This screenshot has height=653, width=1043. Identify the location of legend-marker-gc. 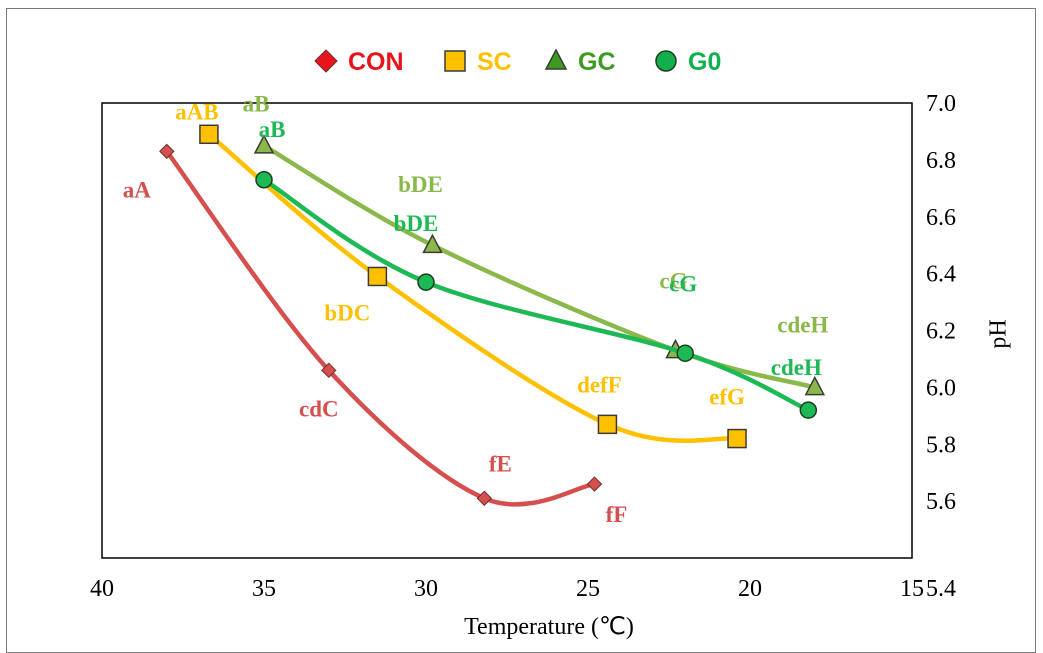
(556, 59).